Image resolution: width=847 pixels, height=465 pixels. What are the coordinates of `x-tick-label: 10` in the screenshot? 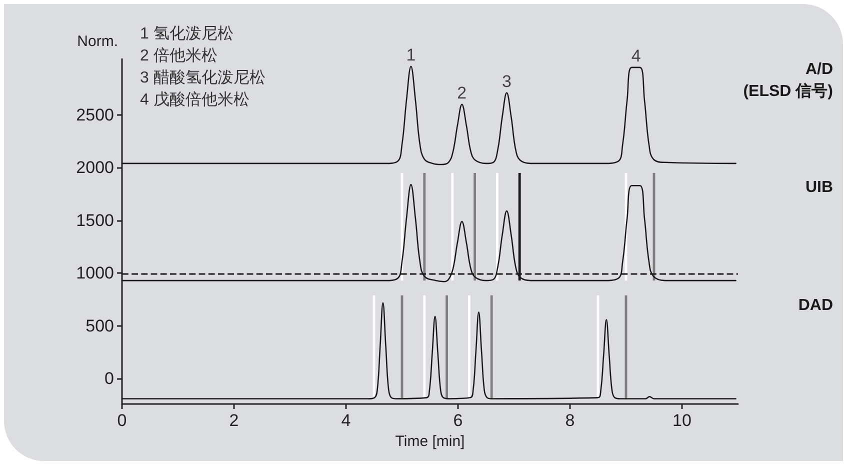 It's located at (682, 420).